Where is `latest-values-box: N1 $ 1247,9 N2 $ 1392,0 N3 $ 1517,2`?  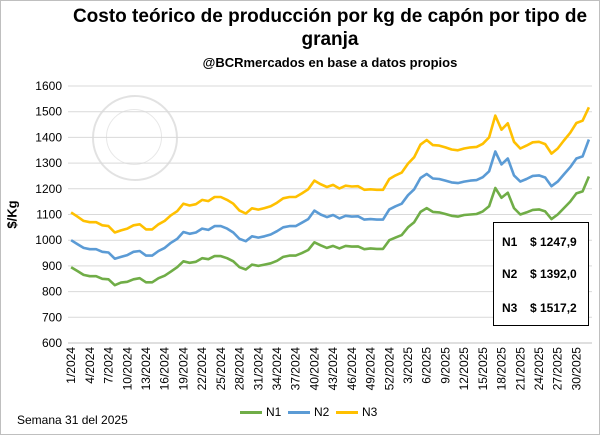 latest-values-box: N1 $ 1247,9 N2 $ 1392,0 N3 $ 1517,2 is located at coordinates (541, 274).